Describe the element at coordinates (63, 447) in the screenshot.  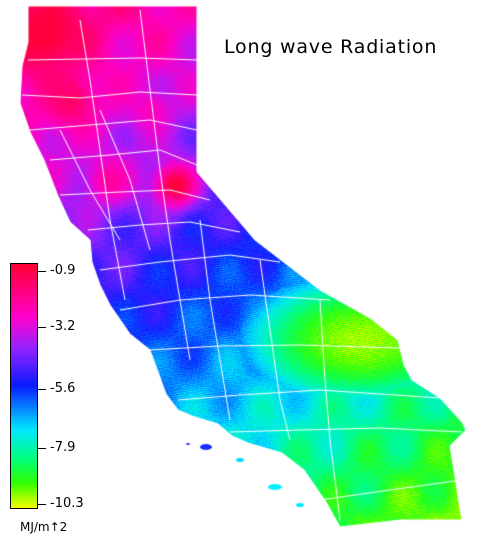
I see `legend-label-4: -7.9` at that location.